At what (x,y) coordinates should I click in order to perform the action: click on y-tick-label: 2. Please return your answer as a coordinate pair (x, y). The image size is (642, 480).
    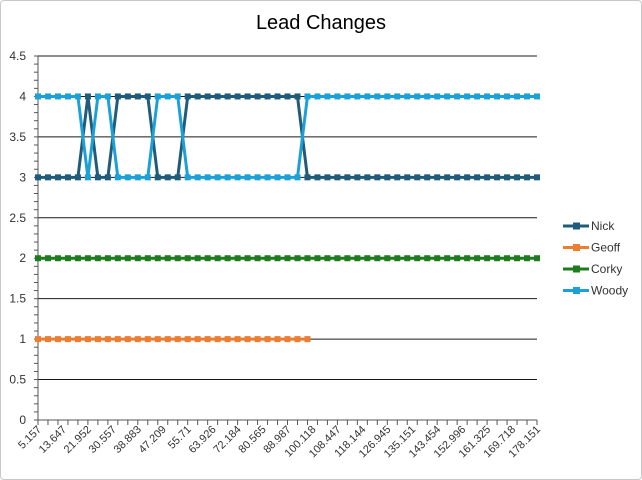
    Looking at the image, I should click on (22, 258).